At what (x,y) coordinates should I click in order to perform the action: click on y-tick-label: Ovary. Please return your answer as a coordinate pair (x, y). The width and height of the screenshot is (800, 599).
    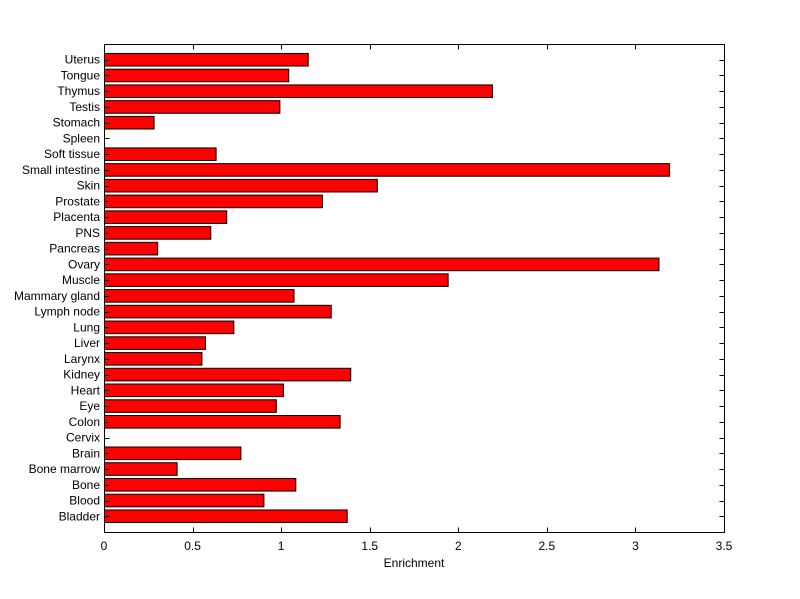
    Looking at the image, I should click on (84, 264).